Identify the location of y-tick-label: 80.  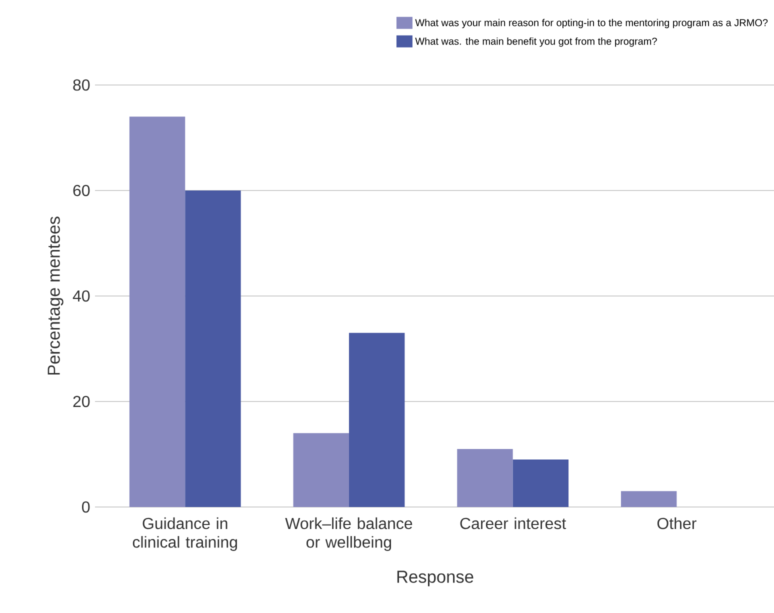
(81, 85).